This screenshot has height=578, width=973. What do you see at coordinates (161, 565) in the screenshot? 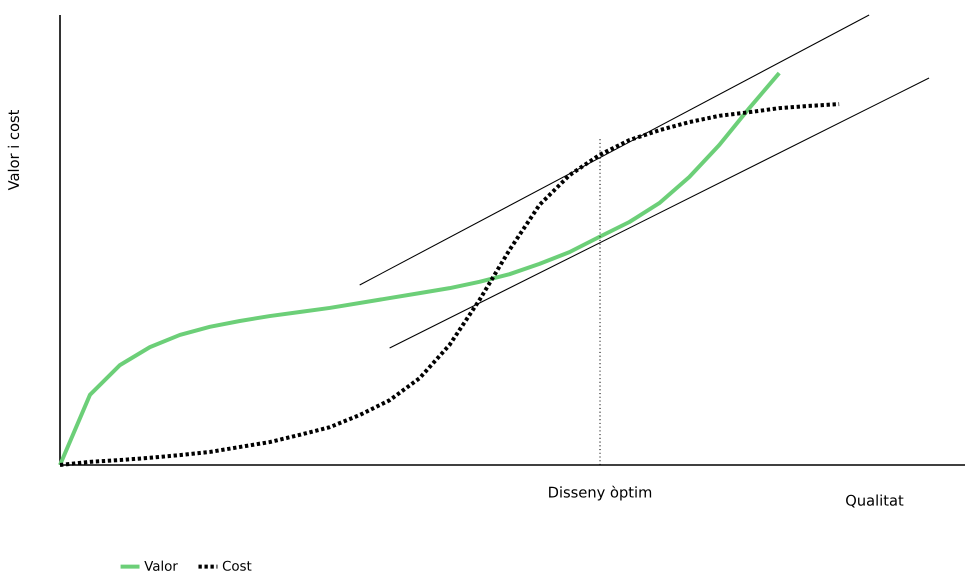
I see `legend-label: Valor` at bounding box center [161, 565].